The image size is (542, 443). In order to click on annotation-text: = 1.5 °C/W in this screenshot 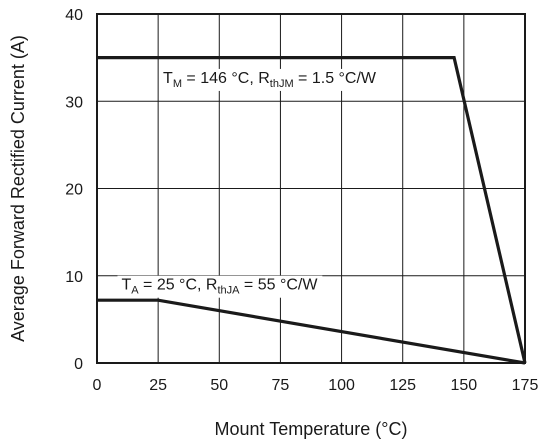, I will do `click(335, 78)`.